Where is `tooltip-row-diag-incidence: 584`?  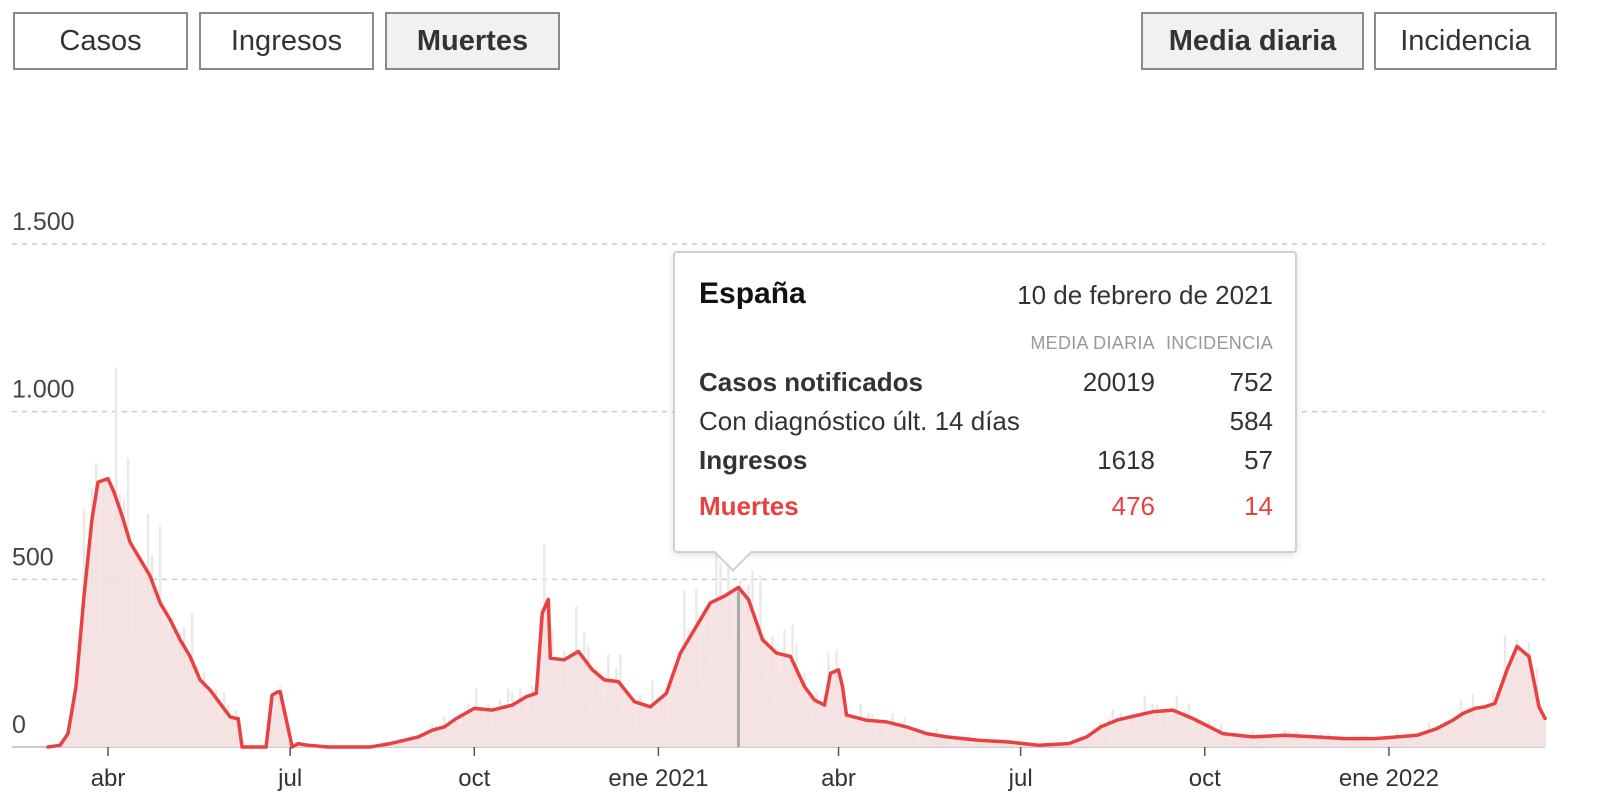 tooltip-row-diag-incidence: 584 is located at coordinates (1251, 421).